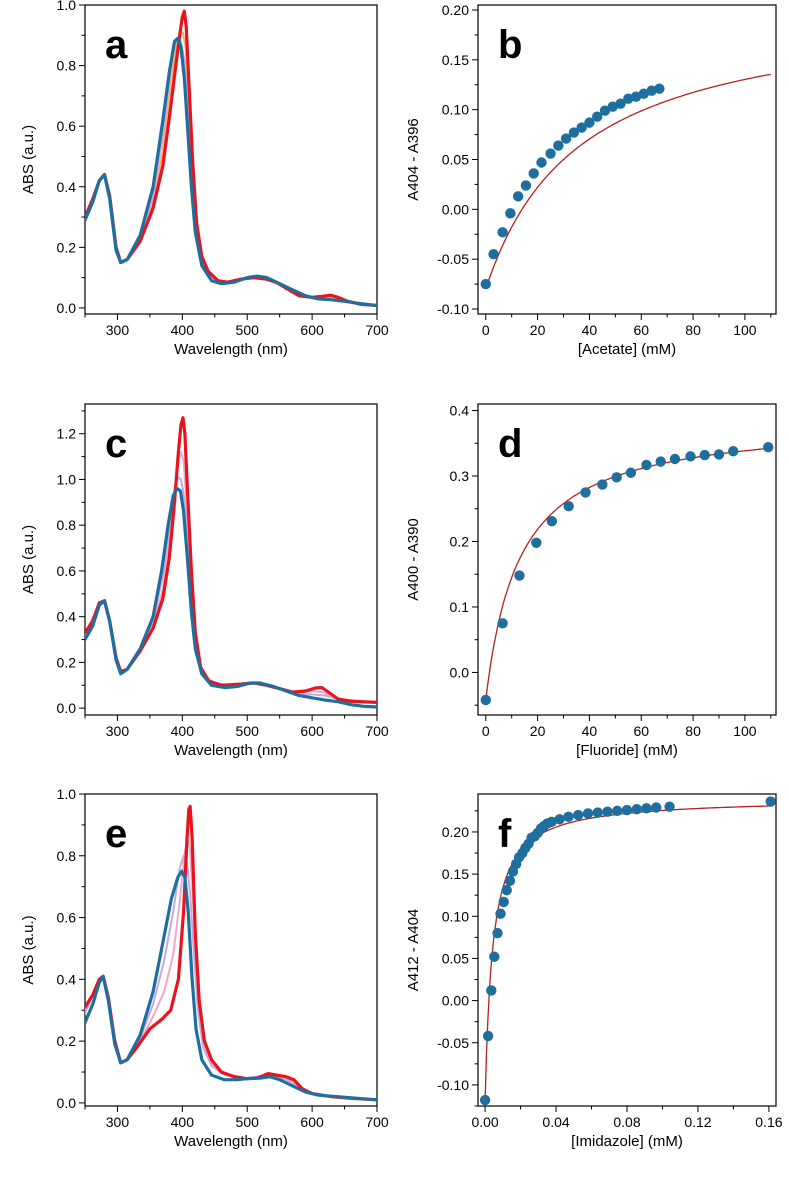 The image size is (789, 1181). Describe the element at coordinates (627, 573) in the screenshot. I see `fit-curve-d` at that location.